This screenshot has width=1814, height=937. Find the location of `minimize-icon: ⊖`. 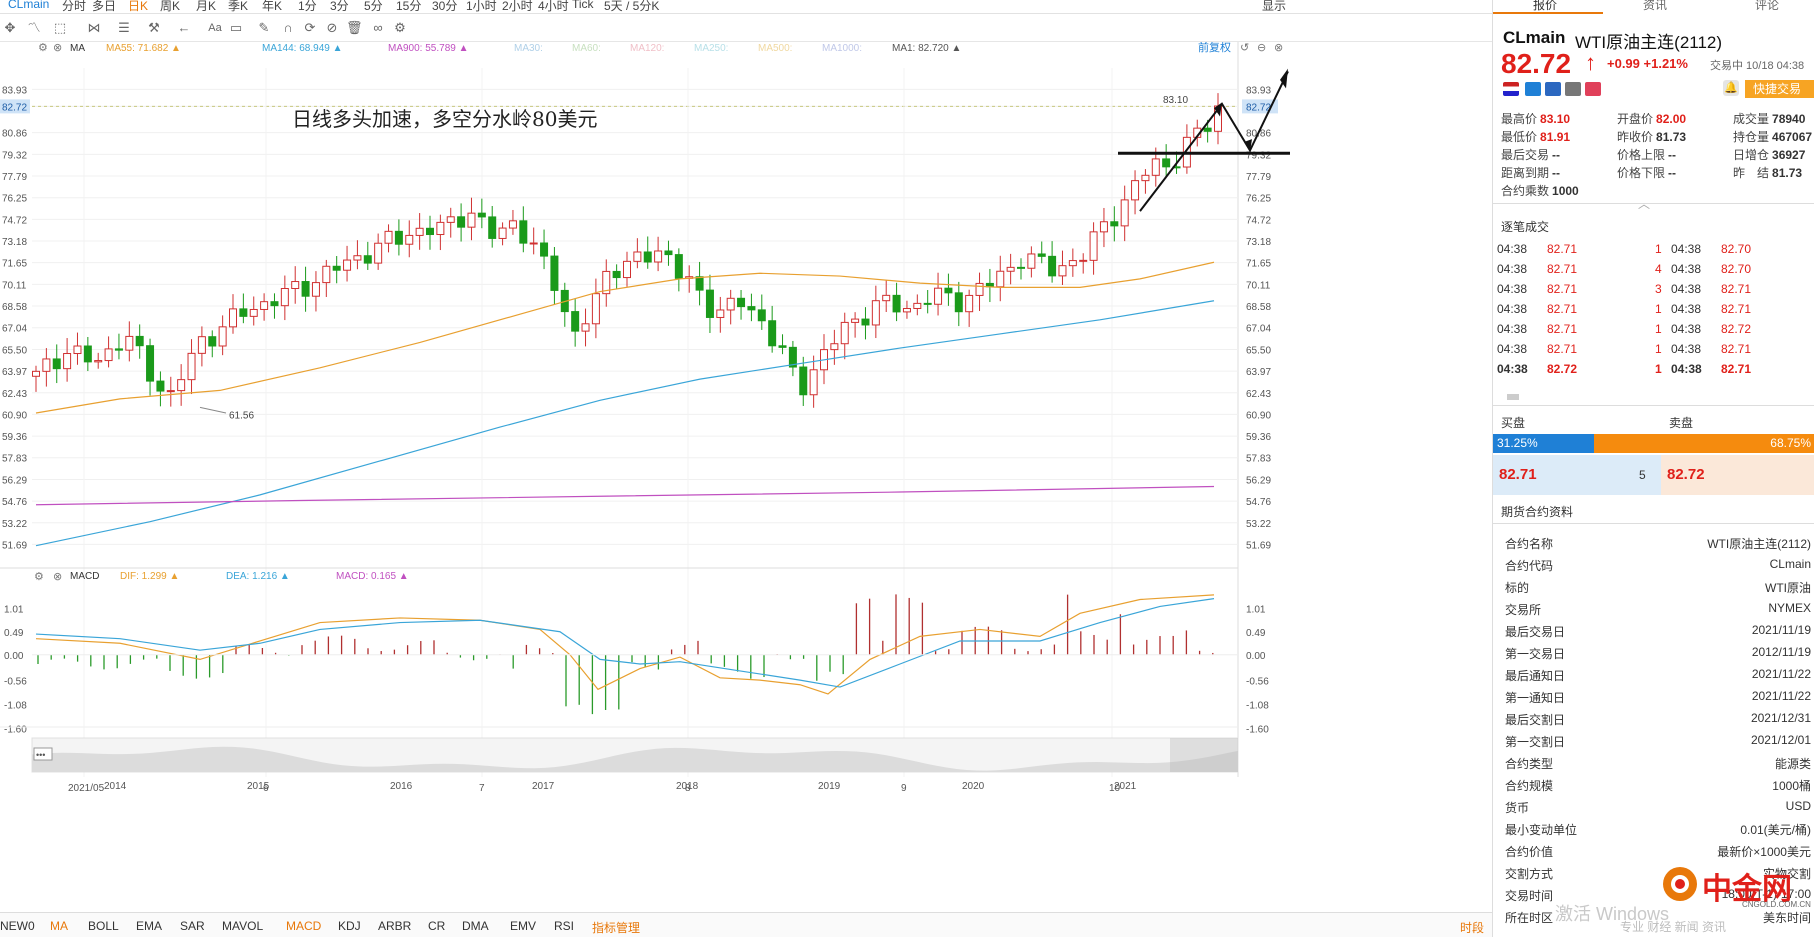

minimize-icon: ⊖ is located at coordinates (1261, 48).